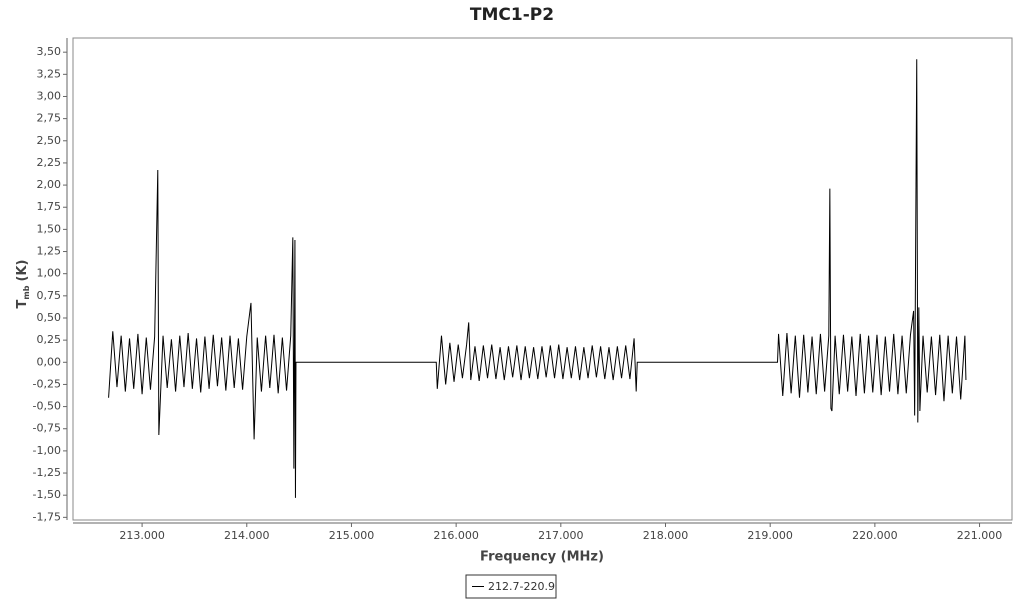 The width and height of the screenshot is (1024, 600). What do you see at coordinates (542, 557) in the screenshot?
I see `x-axis-label: Frequency (MHz)` at bounding box center [542, 557].